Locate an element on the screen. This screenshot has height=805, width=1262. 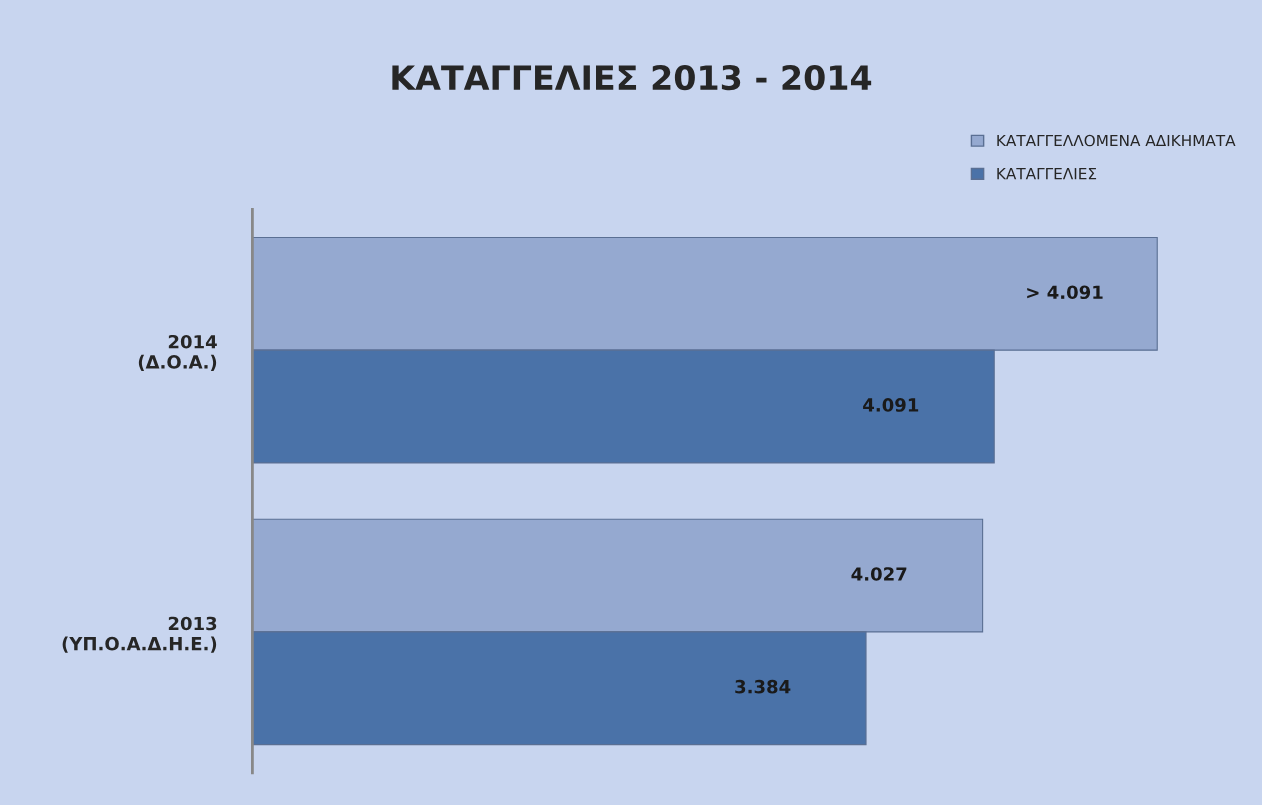
data-label: > 4.091 is located at coordinates (1065, 292).